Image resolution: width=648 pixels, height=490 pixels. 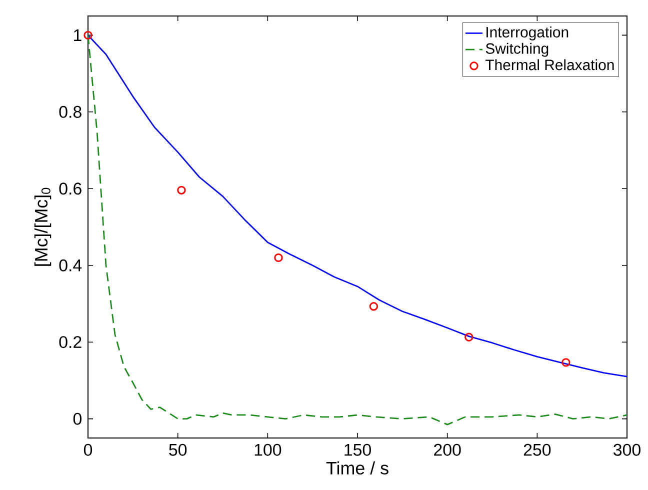 What do you see at coordinates (549, 64) in the screenshot?
I see `legend-label: Thermal Relaxation` at bounding box center [549, 64].